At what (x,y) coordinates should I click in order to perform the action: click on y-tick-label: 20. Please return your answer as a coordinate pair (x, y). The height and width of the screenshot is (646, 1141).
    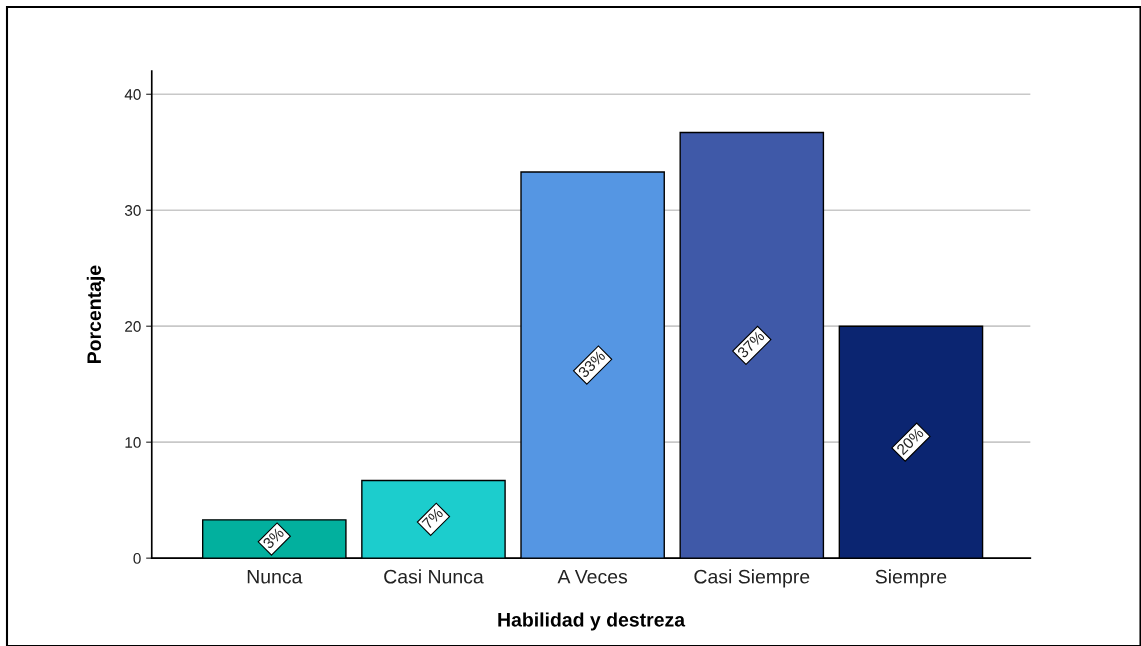
    Looking at the image, I should click on (133, 326).